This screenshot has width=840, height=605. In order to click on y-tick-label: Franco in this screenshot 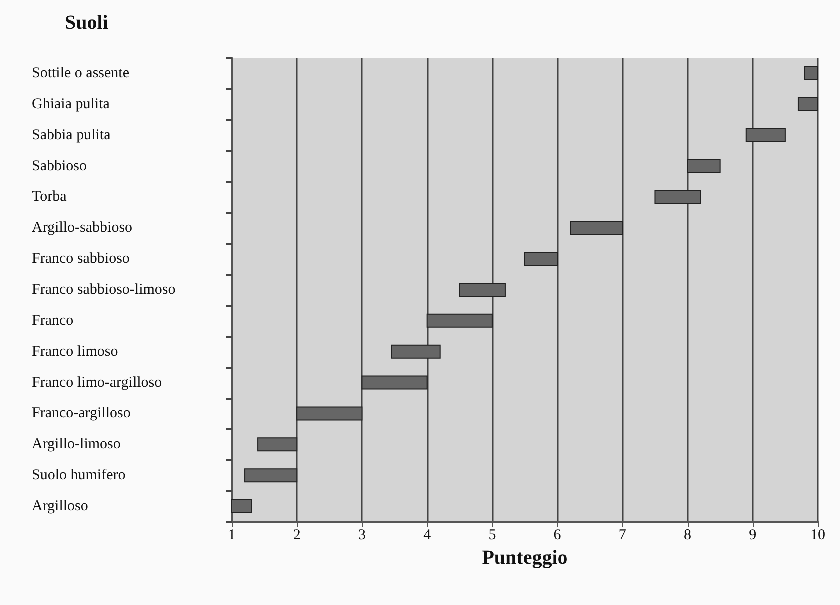, I will do `click(53, 320)`.